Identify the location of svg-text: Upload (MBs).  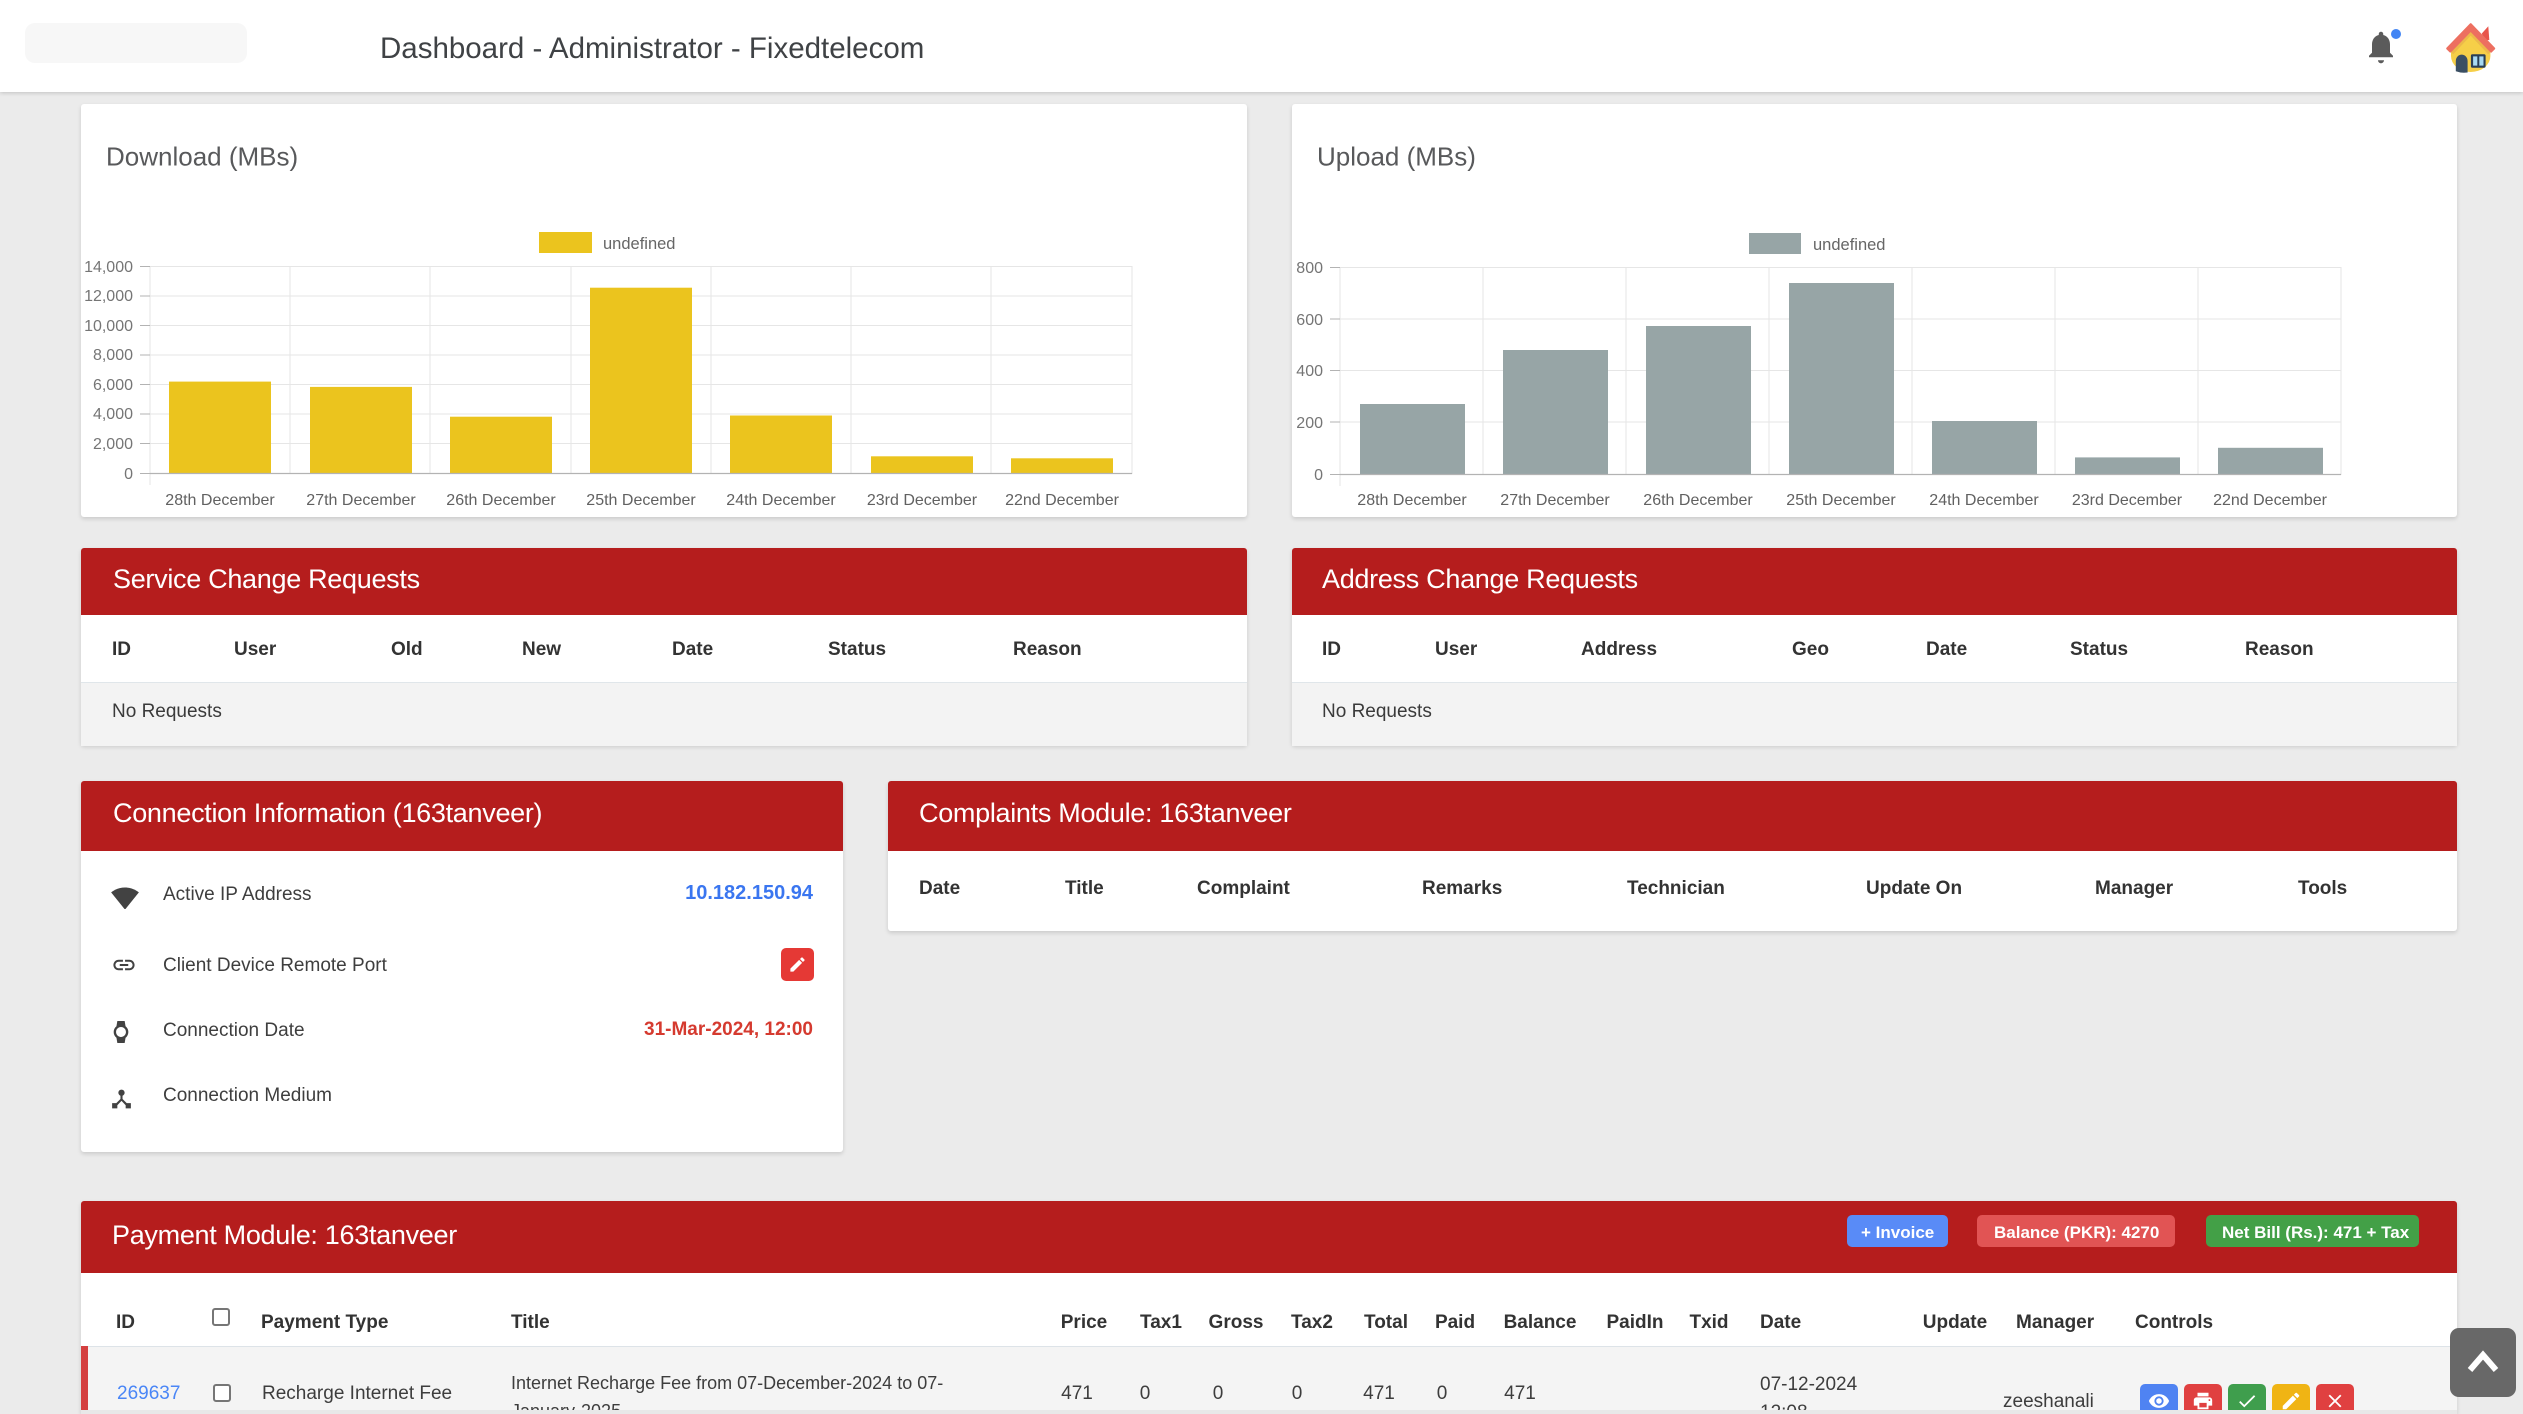
(1396, 157).